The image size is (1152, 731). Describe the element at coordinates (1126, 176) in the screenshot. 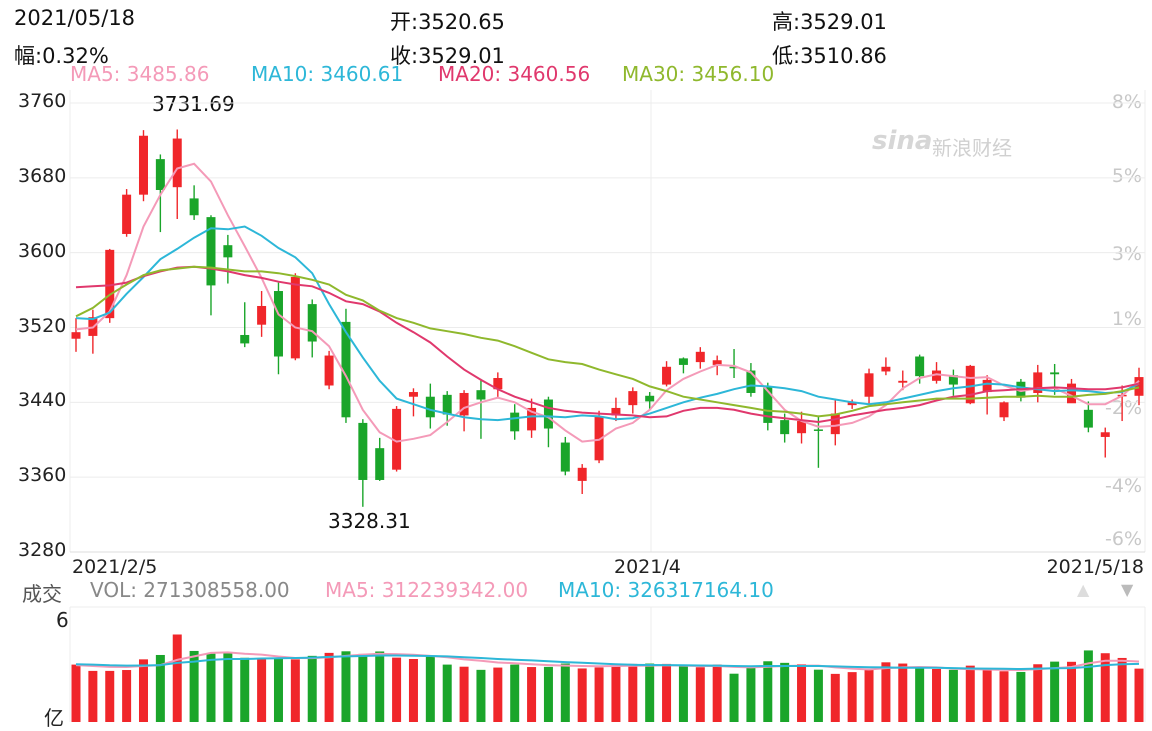

I see `pct-tick-label: 5%` at that location.